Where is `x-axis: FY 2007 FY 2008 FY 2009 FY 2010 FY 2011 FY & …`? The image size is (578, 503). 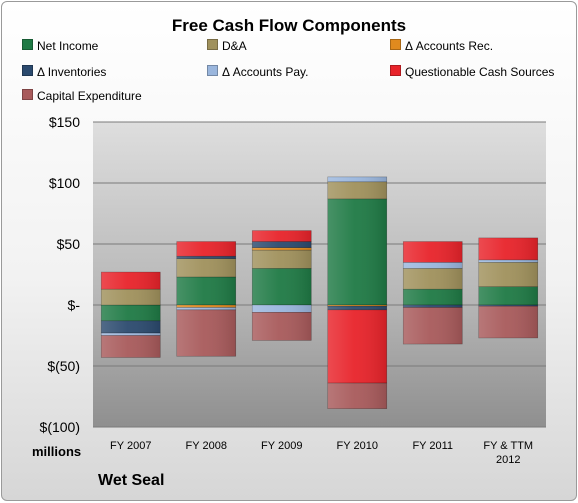
x-axis: FY 2007 FY 2008 FY 2009 FY 2010 FY 2011 FY & … is located at coordinates (321, 453).